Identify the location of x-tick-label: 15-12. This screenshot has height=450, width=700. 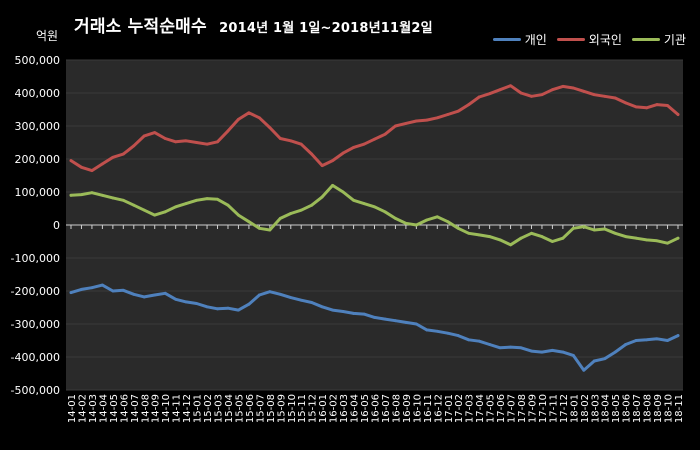
(313, 408).